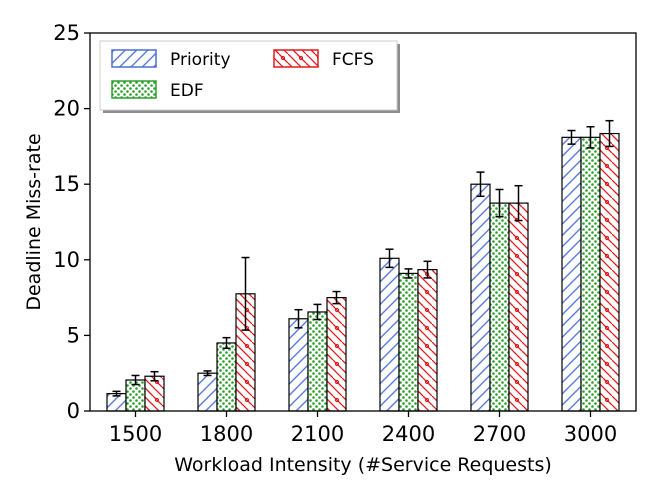  What do you see at coordinates (66, 184) in the screenshot?
I see `y-tick-label: 15` at bounding box center [66, 184].